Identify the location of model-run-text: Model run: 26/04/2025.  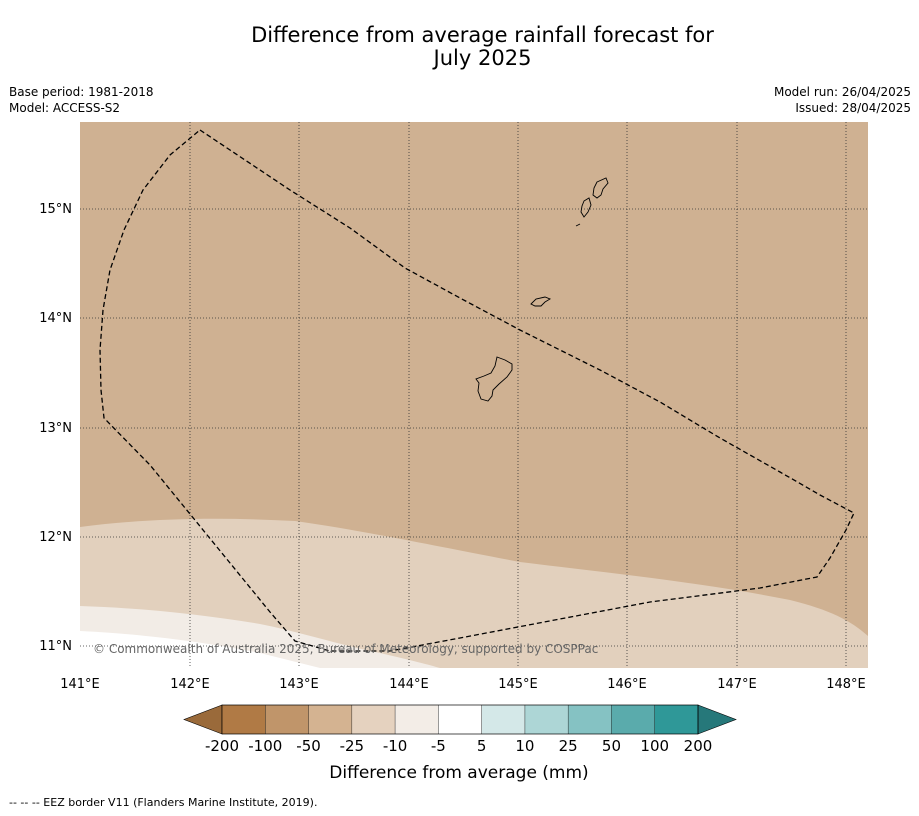
(842, 92).